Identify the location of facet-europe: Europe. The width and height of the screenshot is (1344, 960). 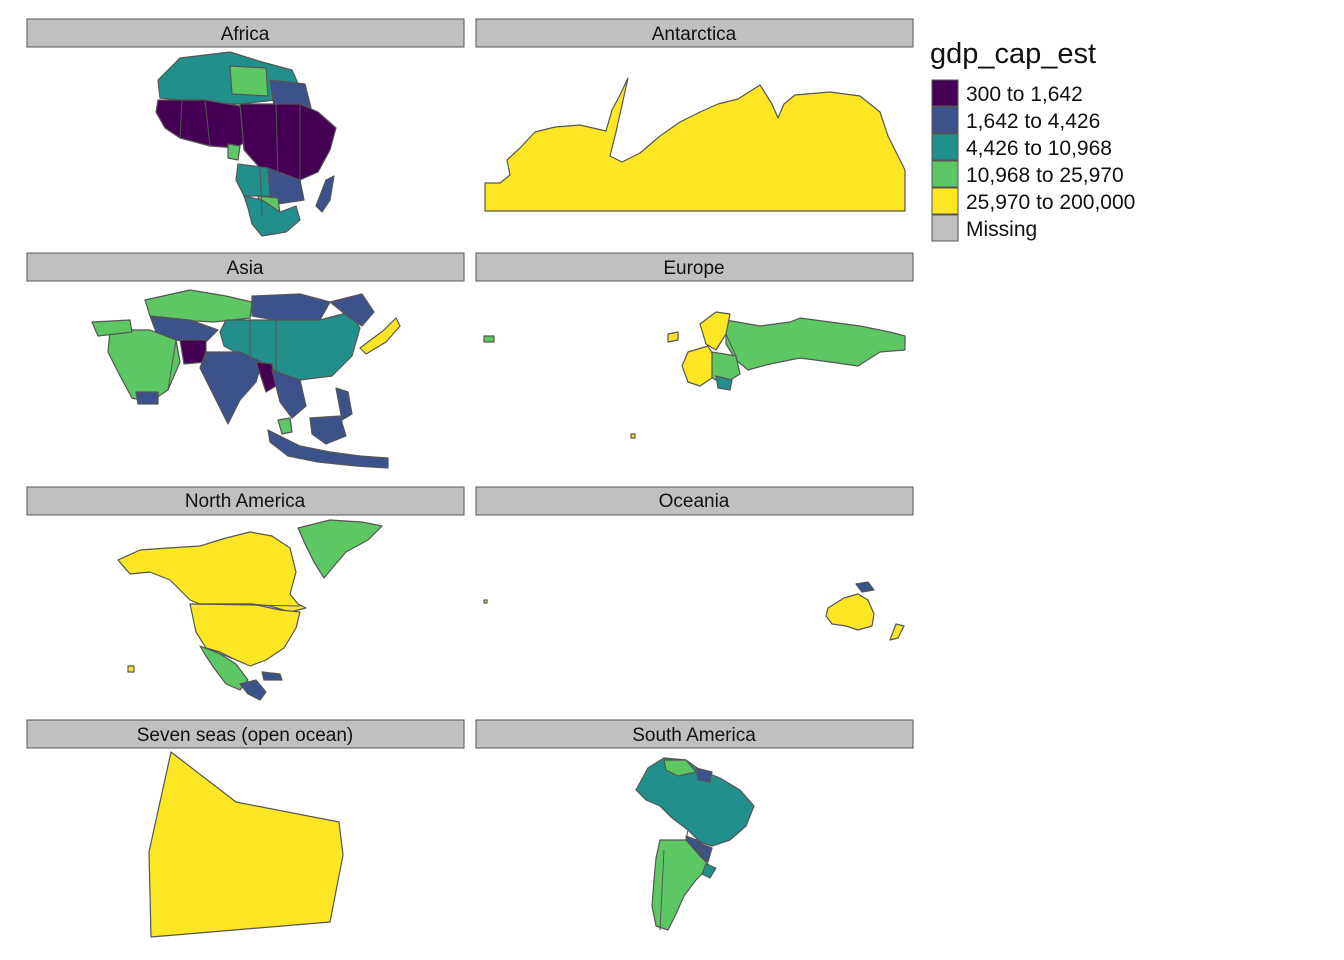
(694, 345).